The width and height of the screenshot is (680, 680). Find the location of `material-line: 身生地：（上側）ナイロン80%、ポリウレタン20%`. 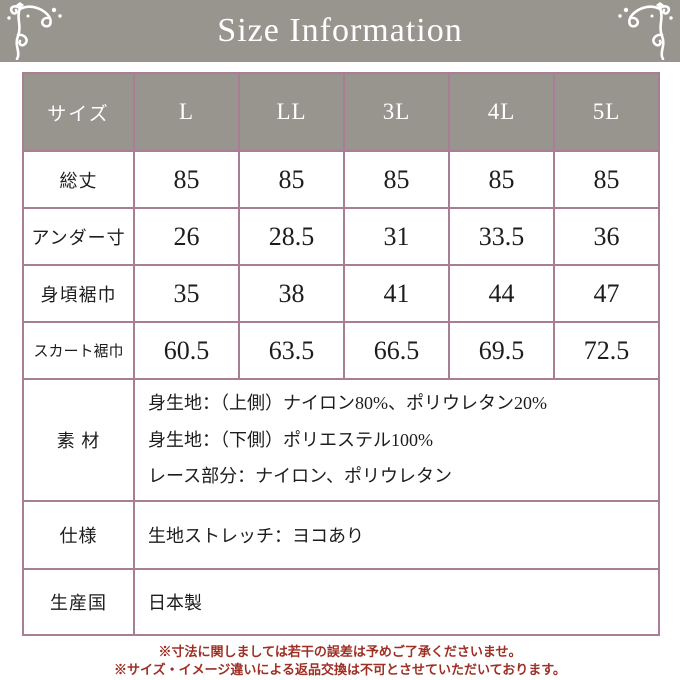

material-line: 身生地：（上側）ナイロン80%、ポリウレタン20% is located at coordinates (347, 402).